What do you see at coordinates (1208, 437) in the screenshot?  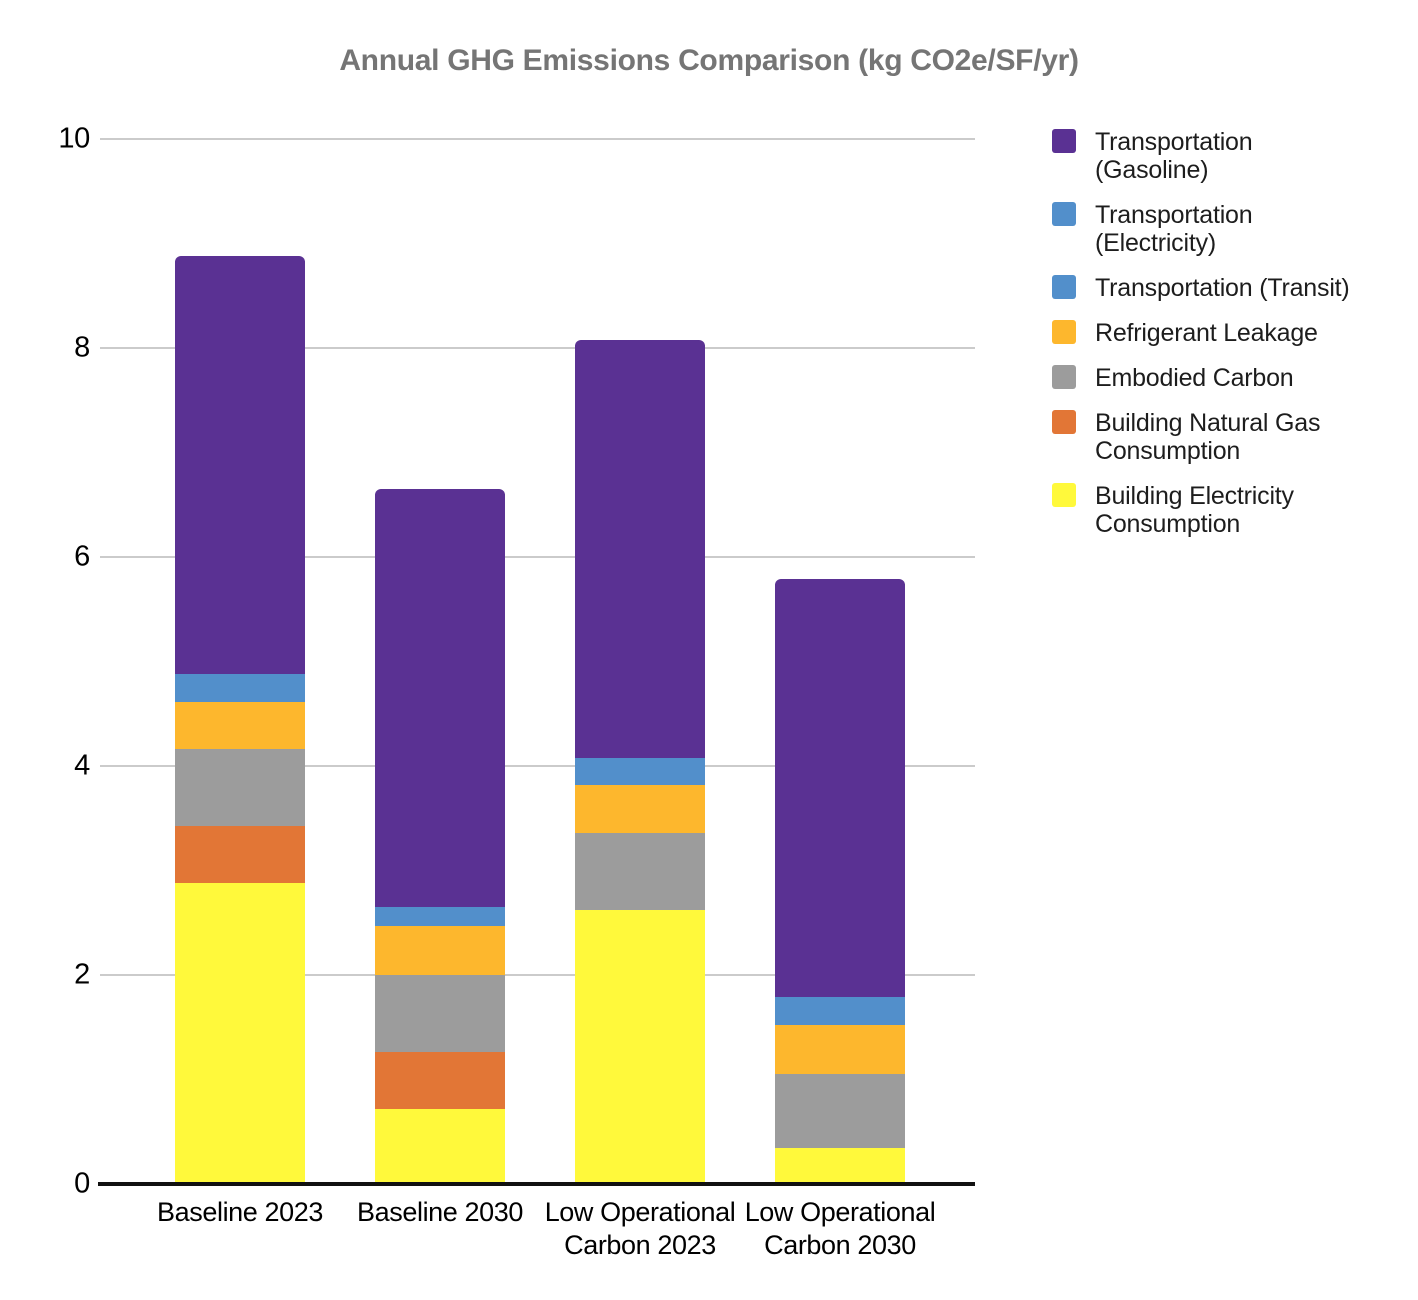 I see `legend-label: Building Natural Gas Consumption` at bounding box center [1208, 437].